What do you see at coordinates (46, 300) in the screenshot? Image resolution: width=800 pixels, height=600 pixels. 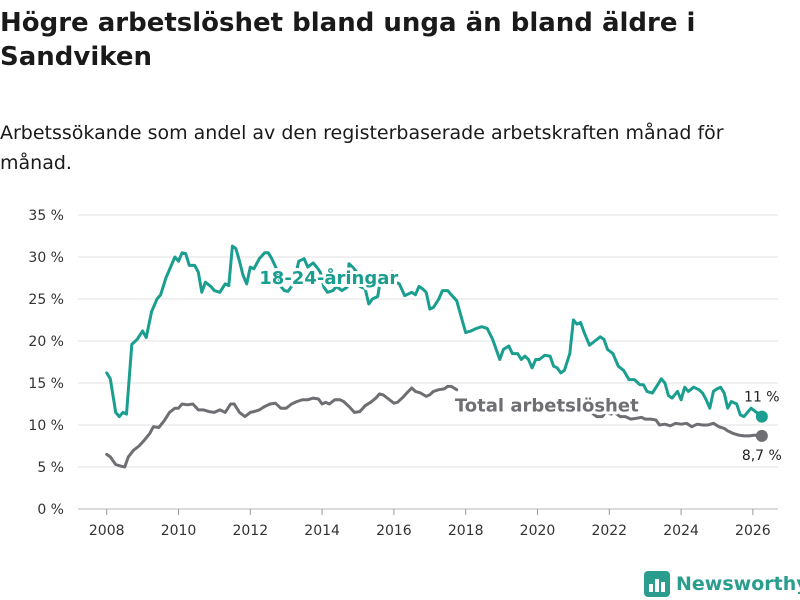 I see `y-tick-label: 25 %` at bounding box center [46, 300].